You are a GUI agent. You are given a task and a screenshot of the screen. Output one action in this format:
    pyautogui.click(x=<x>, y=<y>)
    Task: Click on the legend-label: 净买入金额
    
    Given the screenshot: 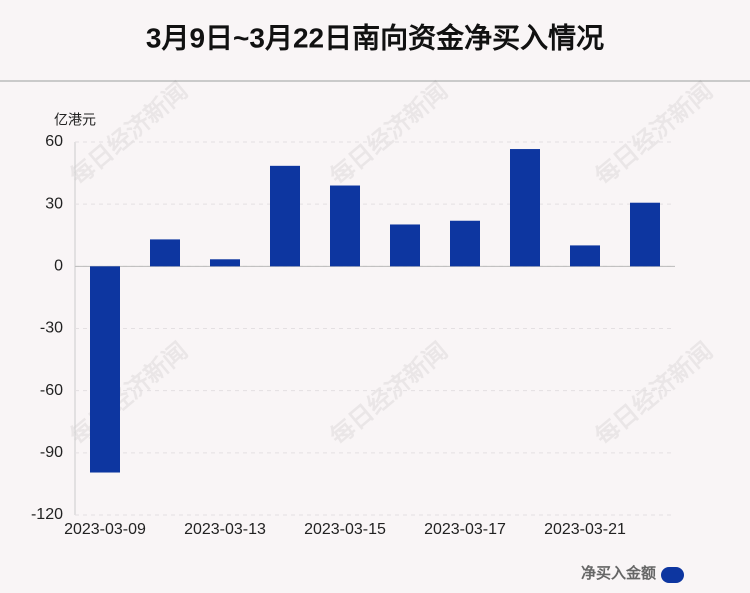 What is the action you would take?
    pyautogui.click(x=618, y=573)
    